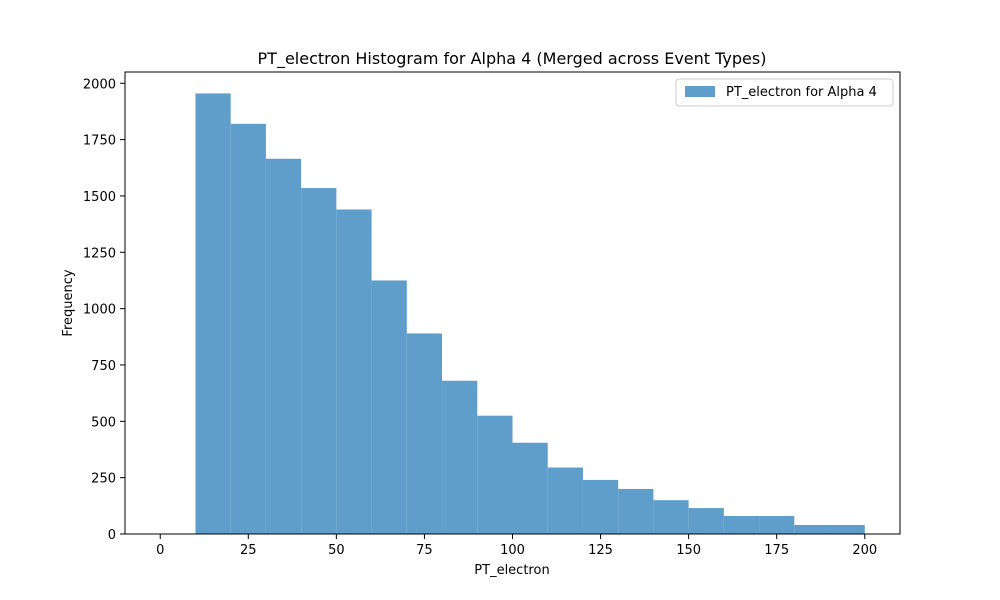  I want to click on legend-label: PT_electron for Alpha 4, so click(801, 92).